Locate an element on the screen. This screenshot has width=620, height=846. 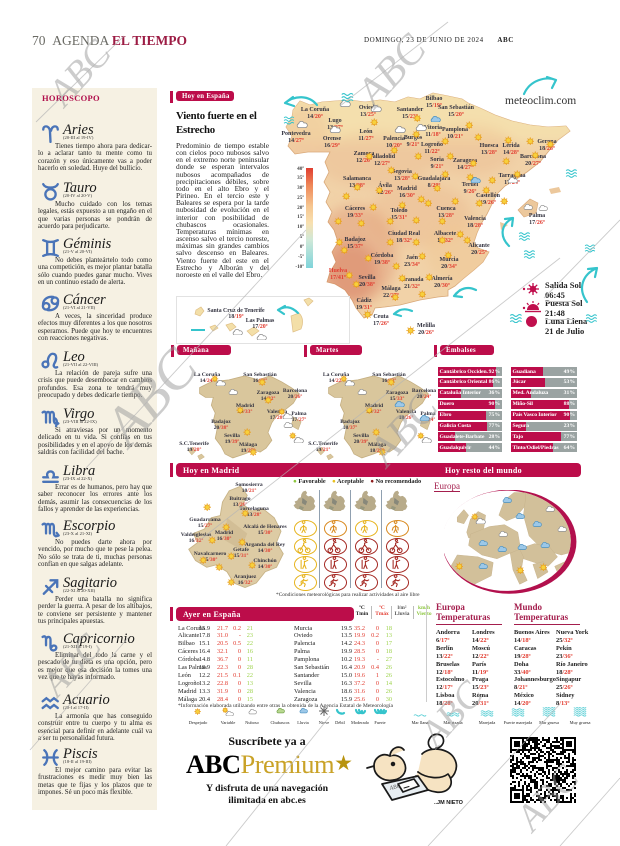
svg-text: ABC is located at coordinates (395, 787).